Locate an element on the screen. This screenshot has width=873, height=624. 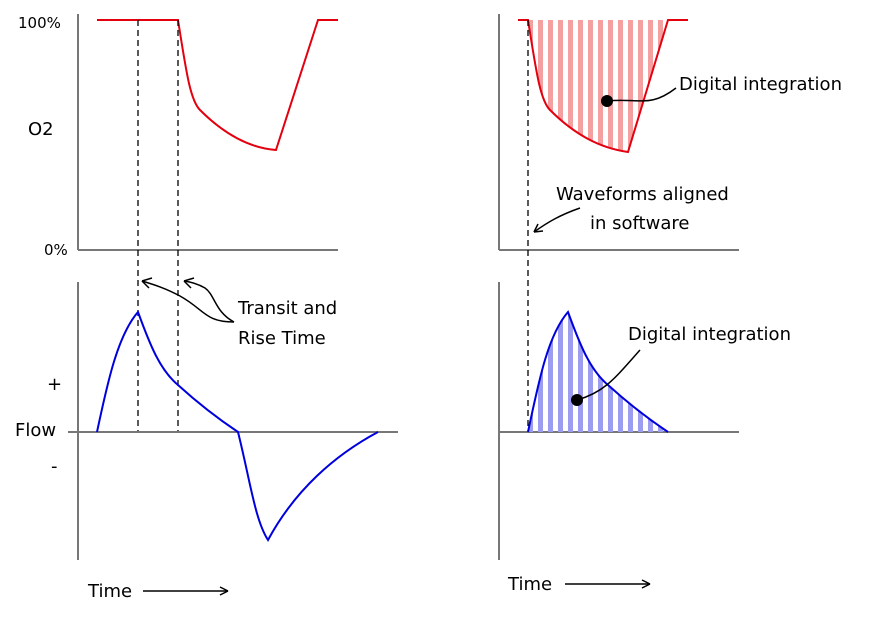
aligned-arrowhead is located at coordinates (538, 228).